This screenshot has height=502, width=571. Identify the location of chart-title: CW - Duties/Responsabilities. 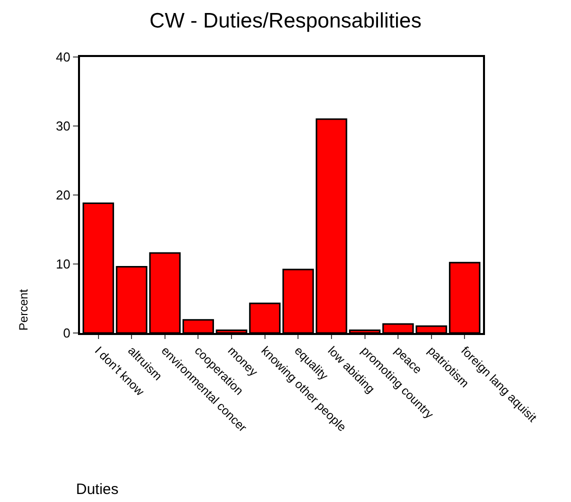
(286, 20).